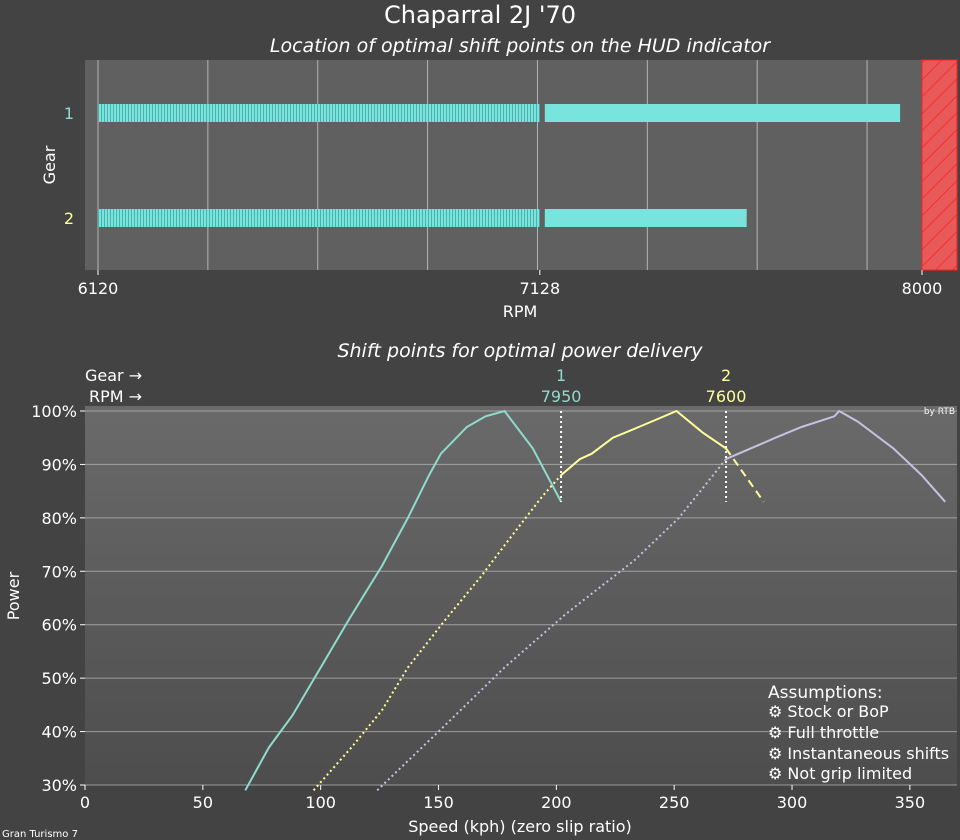 This screenshot has width=960, height=840. What do you see at coordinates (59, 785) in the screenshot?
I see `power-y-tick-label: 30%` at bounding box center [59, 785].